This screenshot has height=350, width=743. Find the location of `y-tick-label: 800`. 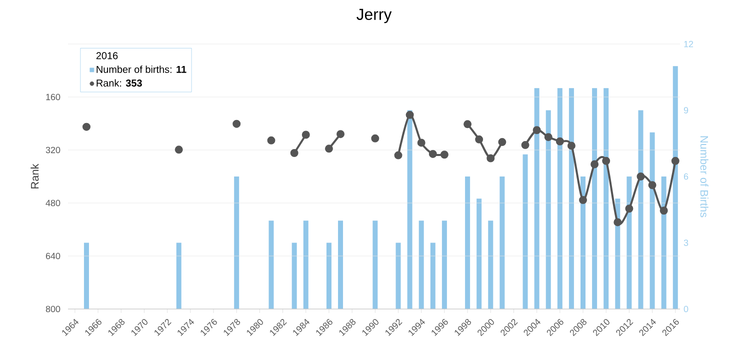

y-tick-label: 800 is located at coordinates (53, 309).